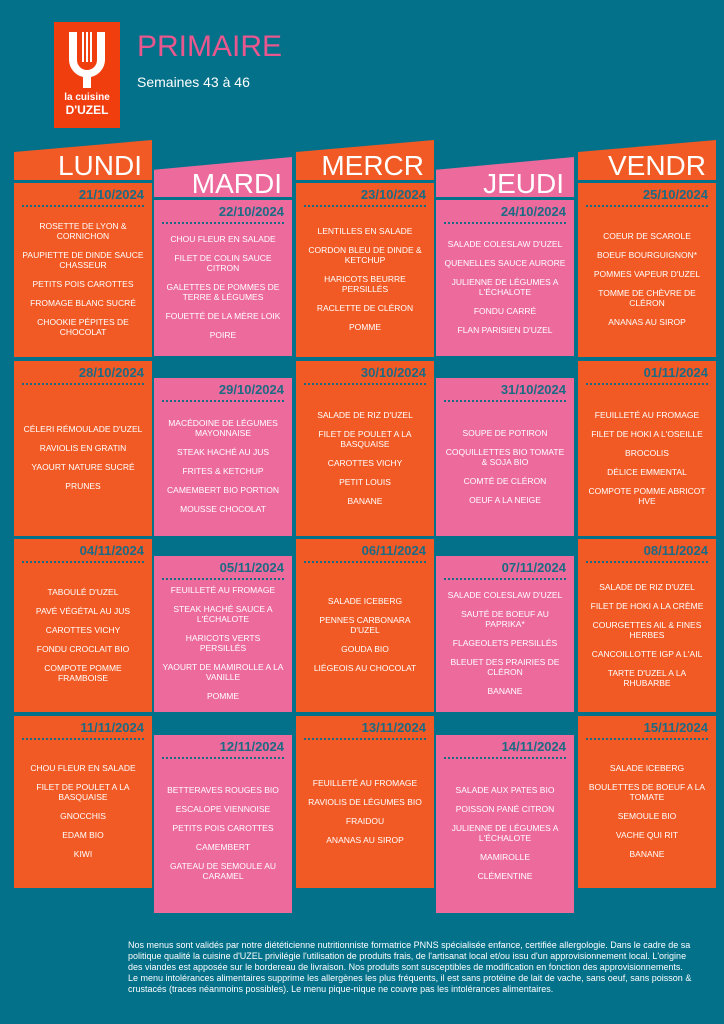 This screenshot has width=724, height=1024. Describe the element at coordinates (647, 298) in the screenshot. I see `menu-item: TOMME DE CHÈVRE DE CLÉRON` at that location.